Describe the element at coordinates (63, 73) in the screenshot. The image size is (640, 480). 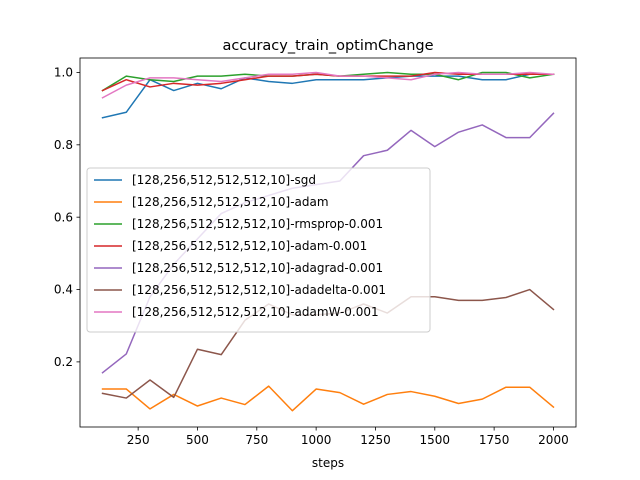
I see `y-tick-label: 1.0` at that location.